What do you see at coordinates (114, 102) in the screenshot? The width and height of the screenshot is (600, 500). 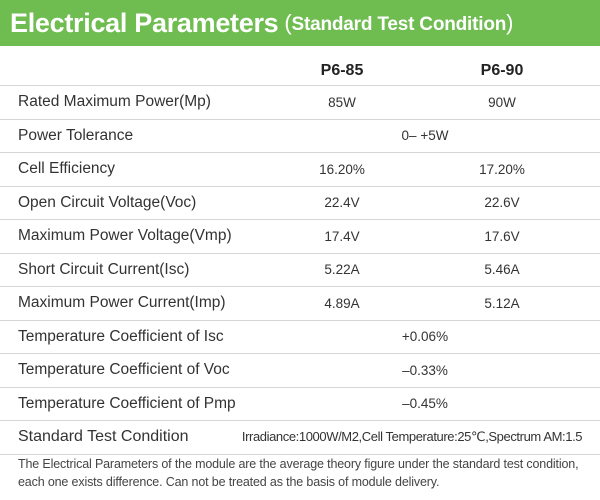 I see `row-label: Rated Maximum Power(Mp)` at bounding box center [114, 102].